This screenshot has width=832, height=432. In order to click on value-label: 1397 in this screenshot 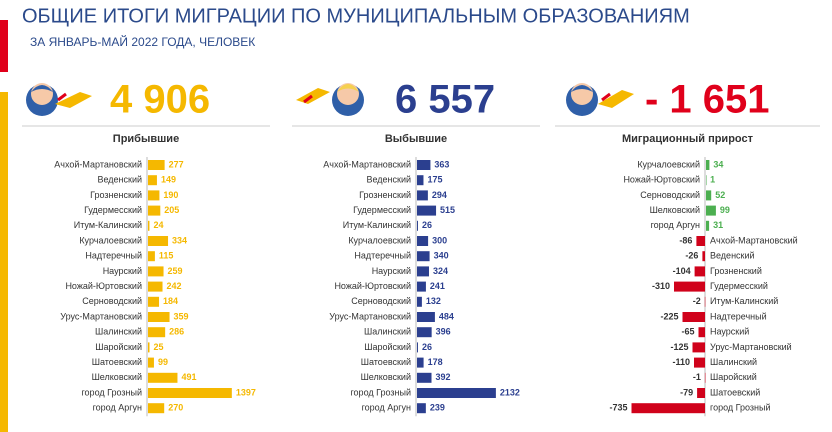, I will do `click(246, 392)`.